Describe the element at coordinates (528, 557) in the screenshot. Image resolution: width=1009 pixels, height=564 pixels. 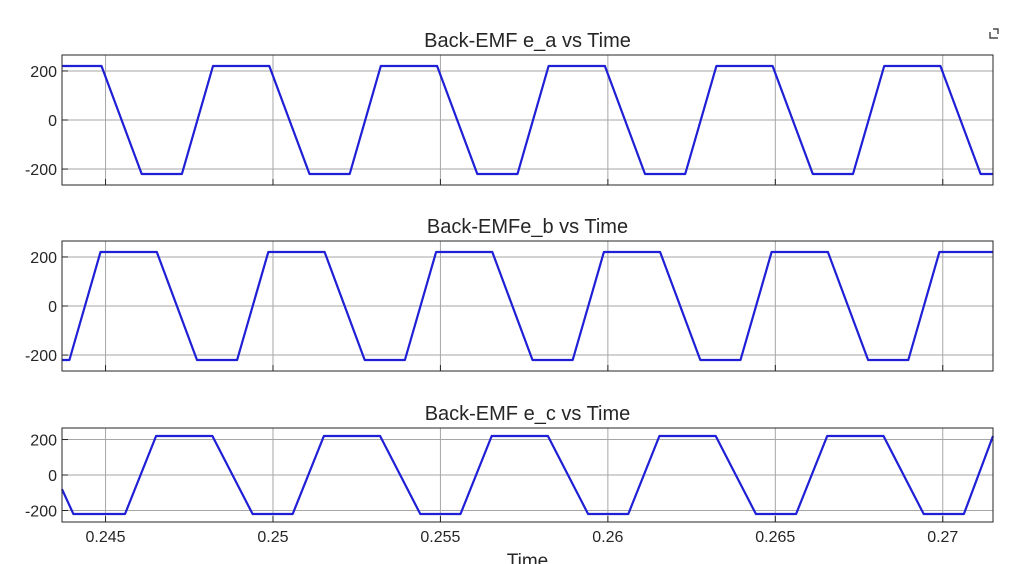
I see `x-axis-label: Time` at that location.